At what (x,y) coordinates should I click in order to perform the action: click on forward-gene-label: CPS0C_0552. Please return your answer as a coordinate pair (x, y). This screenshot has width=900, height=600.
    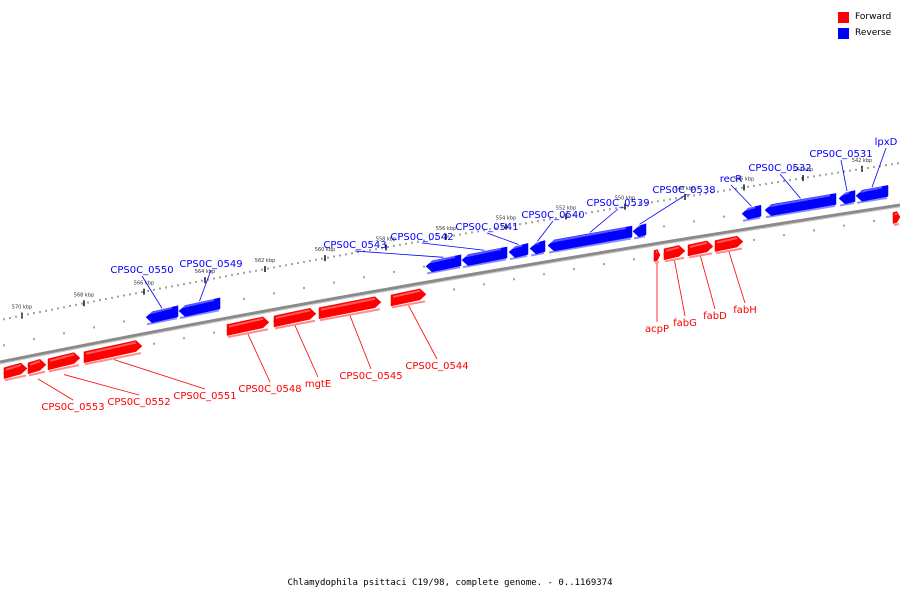
    Looking at the image, I should click on (138, 402).